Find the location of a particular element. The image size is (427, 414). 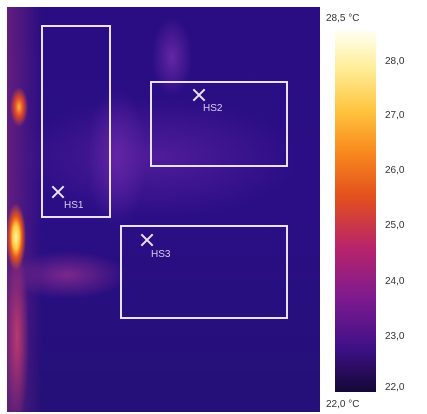

hs3-cross-marker is located at coordinates (147, 240).